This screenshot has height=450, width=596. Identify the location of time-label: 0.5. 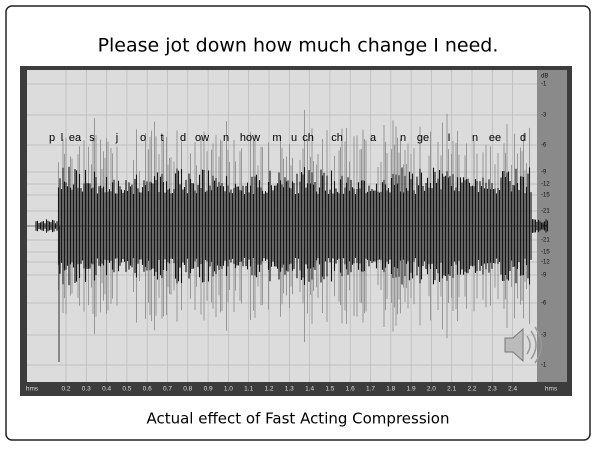
(126, 389).